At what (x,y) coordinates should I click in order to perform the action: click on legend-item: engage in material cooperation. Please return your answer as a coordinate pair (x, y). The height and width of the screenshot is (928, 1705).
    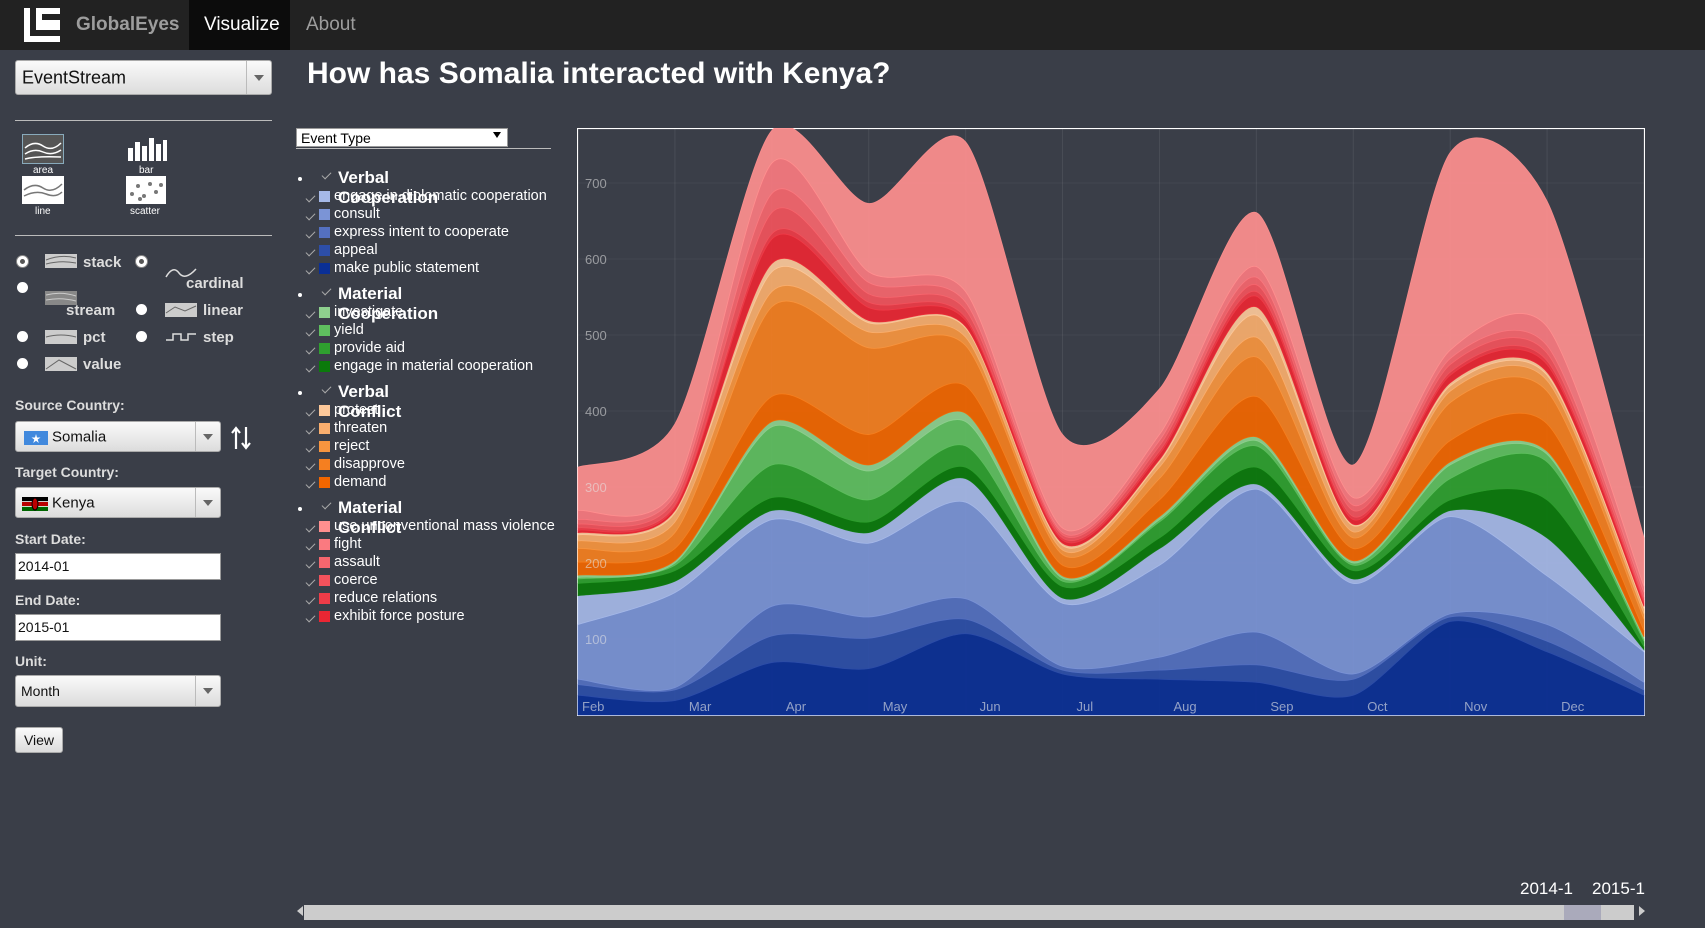
    Looking at the image, I should click on (434, 366).